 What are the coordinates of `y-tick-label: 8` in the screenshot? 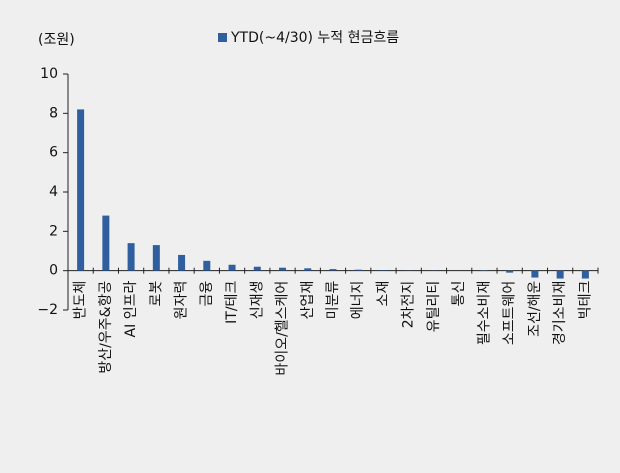 It's located at (53, 113).